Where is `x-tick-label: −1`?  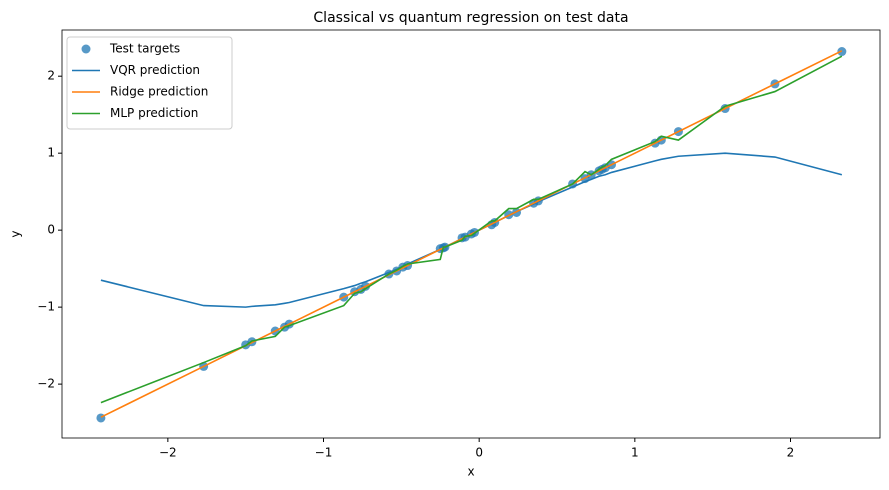 x-tick-label: −1 is located at coordinates (324, 453).